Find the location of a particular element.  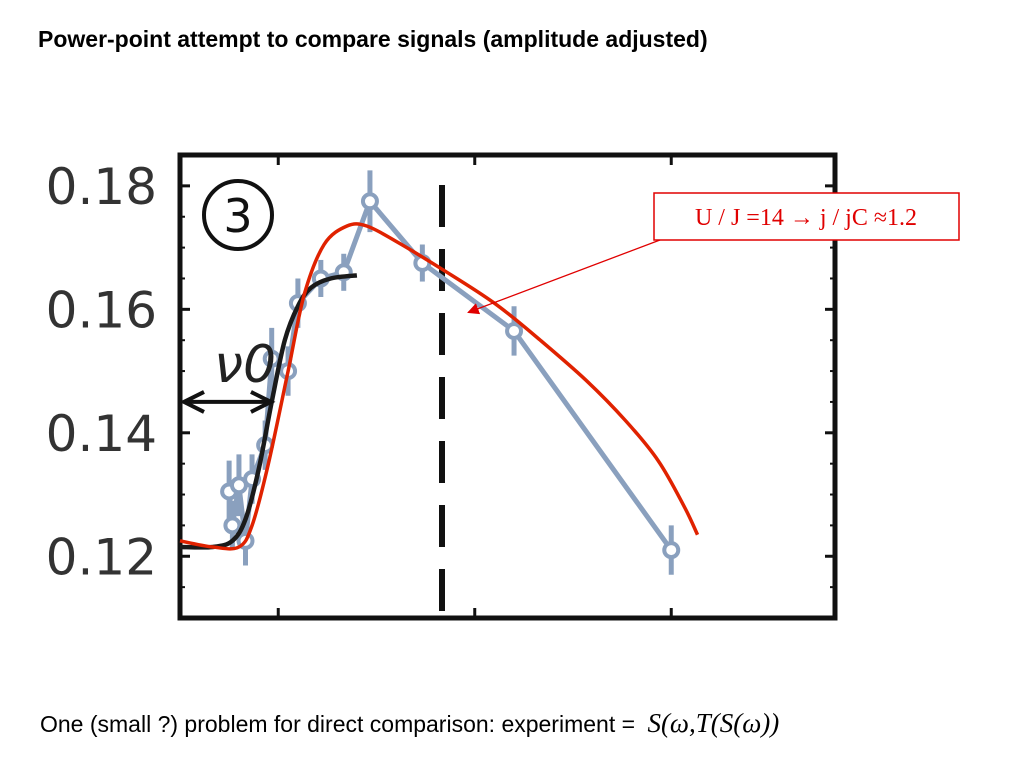

threshold-arrow: ν0 is located at coordinates (227, 374).